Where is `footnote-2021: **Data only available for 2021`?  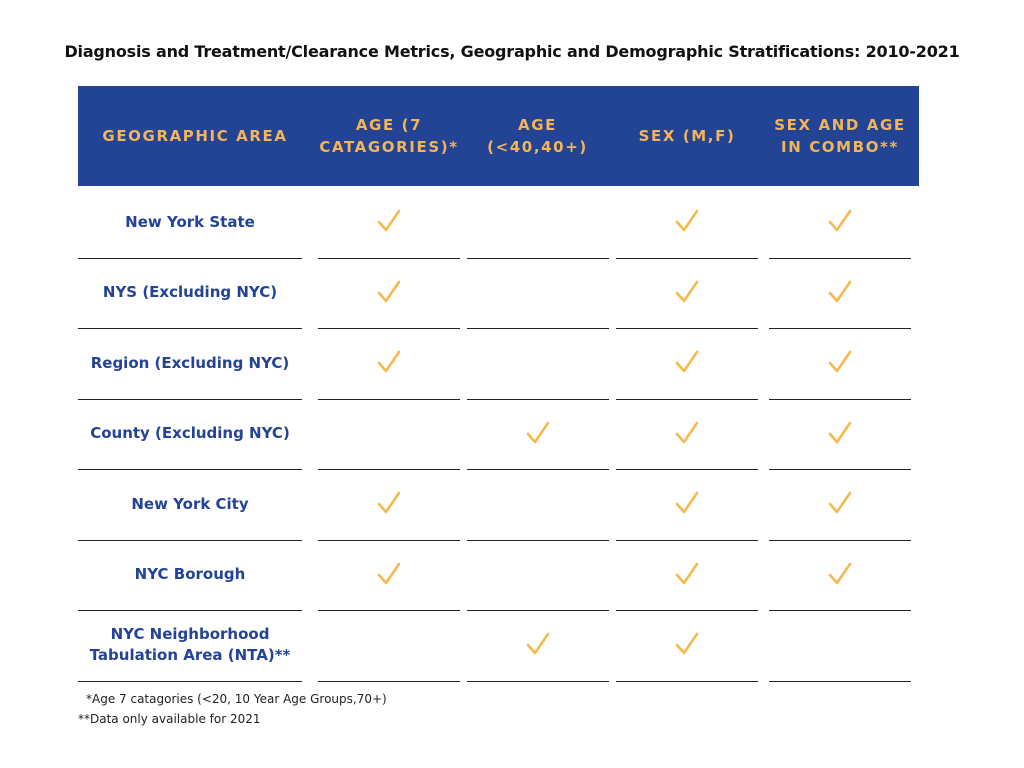
footnote-2021: **Data only available for 2021 is located at coordinates (169, 719).